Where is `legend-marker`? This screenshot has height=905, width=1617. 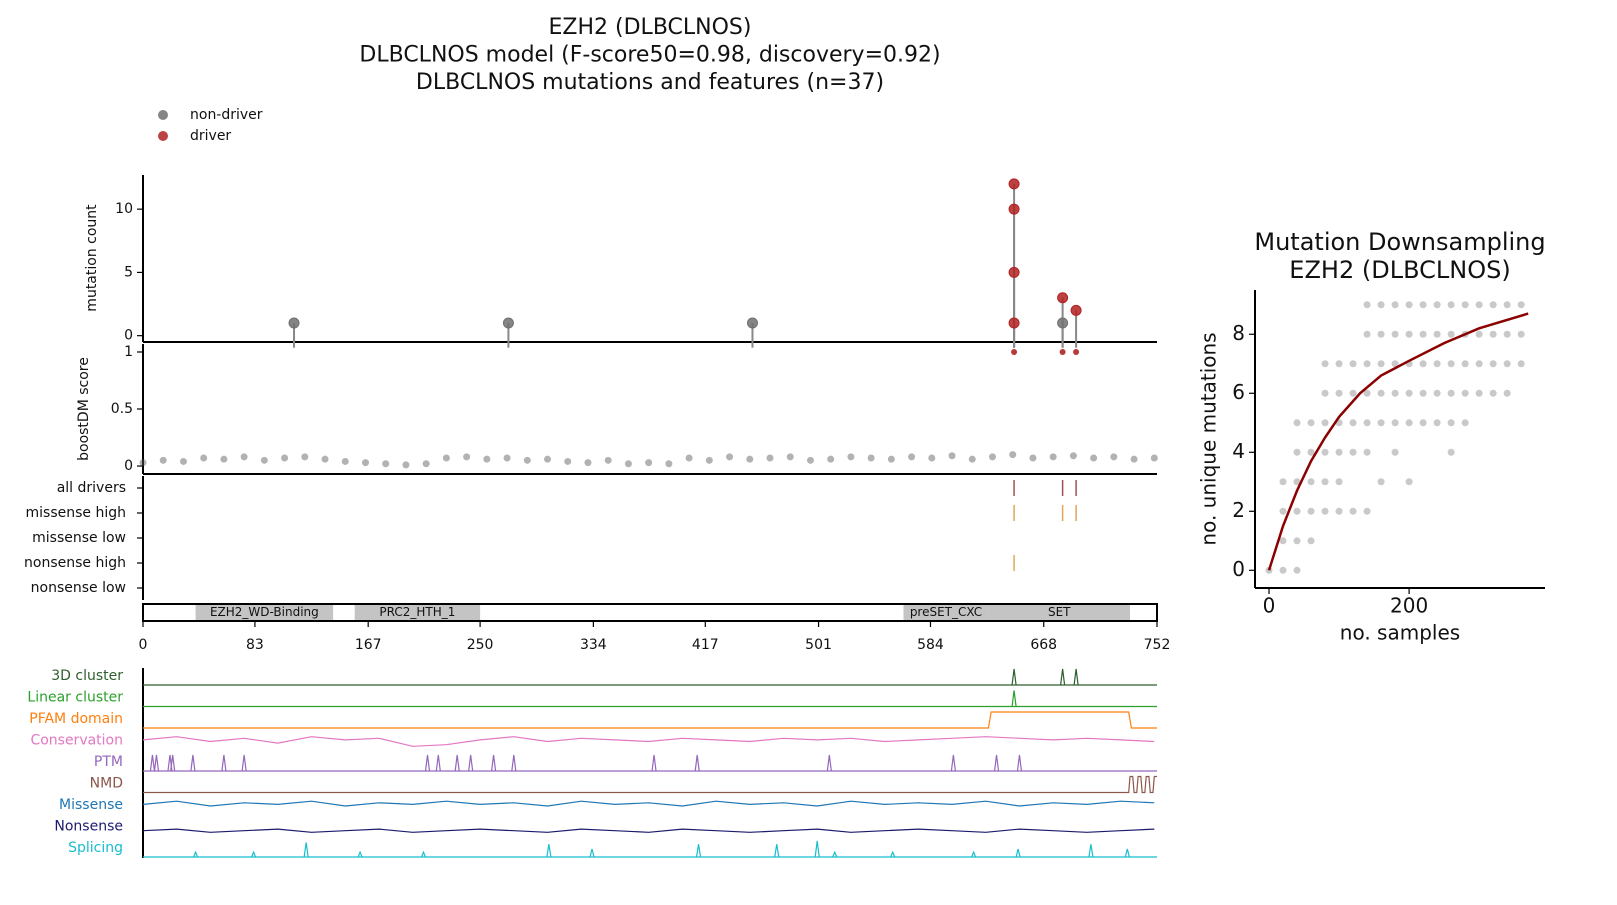
legend-marker is located at coordinates (163, 136).